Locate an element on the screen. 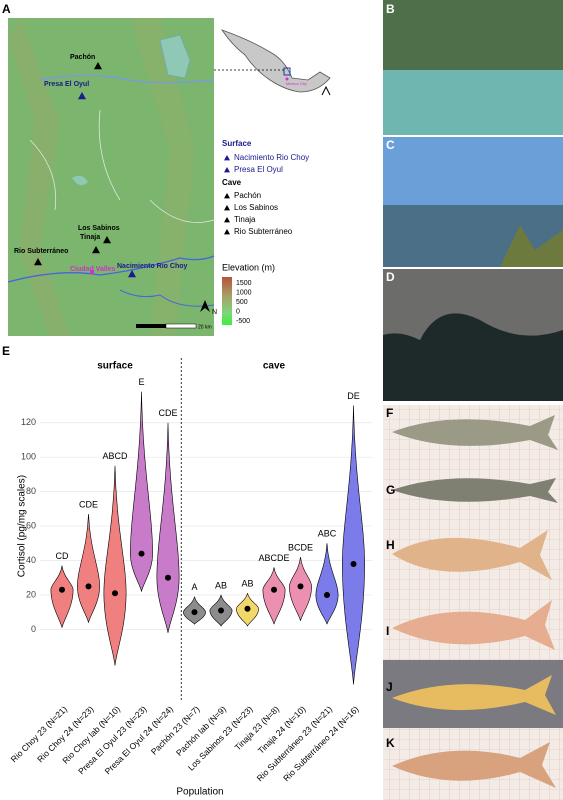 This screenshot has width=563, height=800. y-axis-label: Cortisol (pg/mg scales) is located at coordinates (22, 526).